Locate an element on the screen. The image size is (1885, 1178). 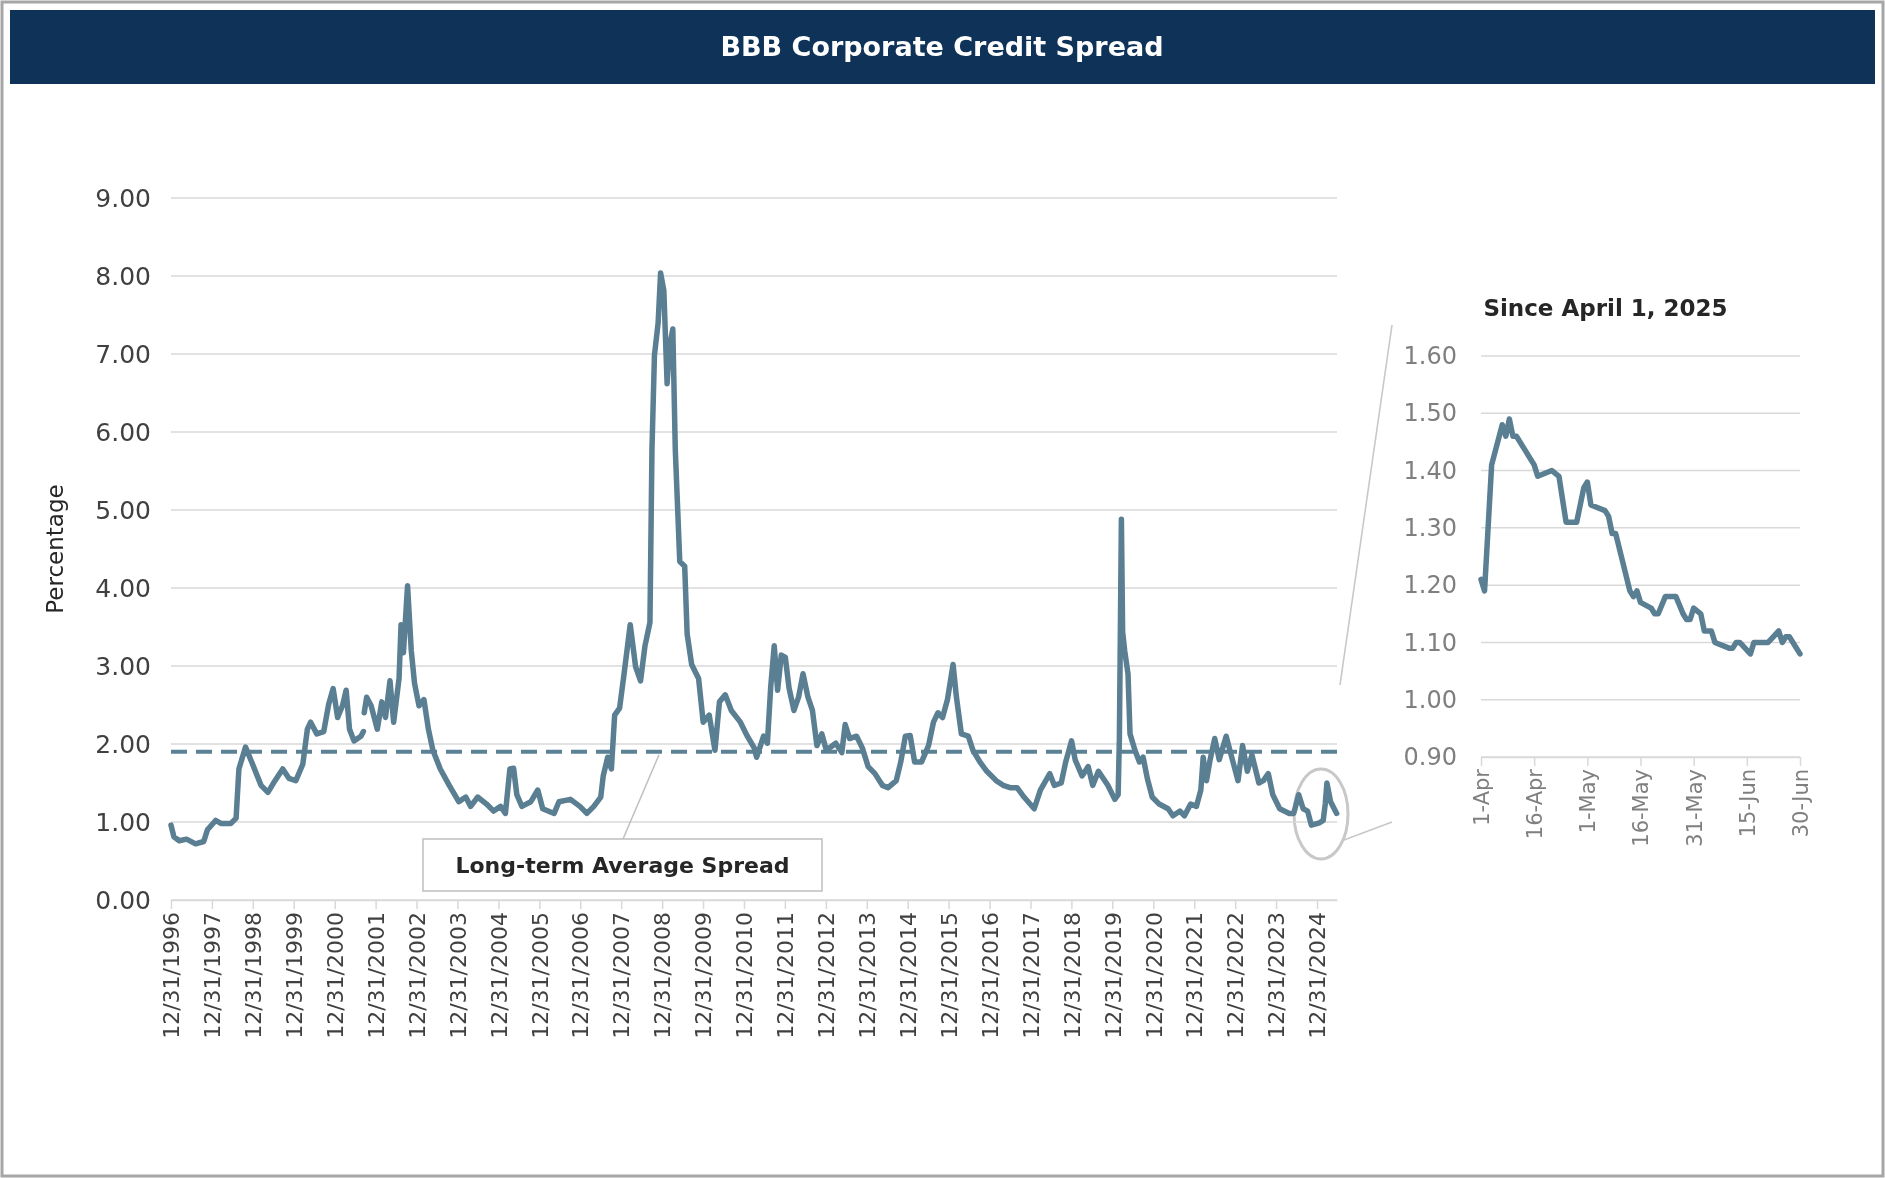
y-tick-label: 3.00 is located at coordinates (123, 666).